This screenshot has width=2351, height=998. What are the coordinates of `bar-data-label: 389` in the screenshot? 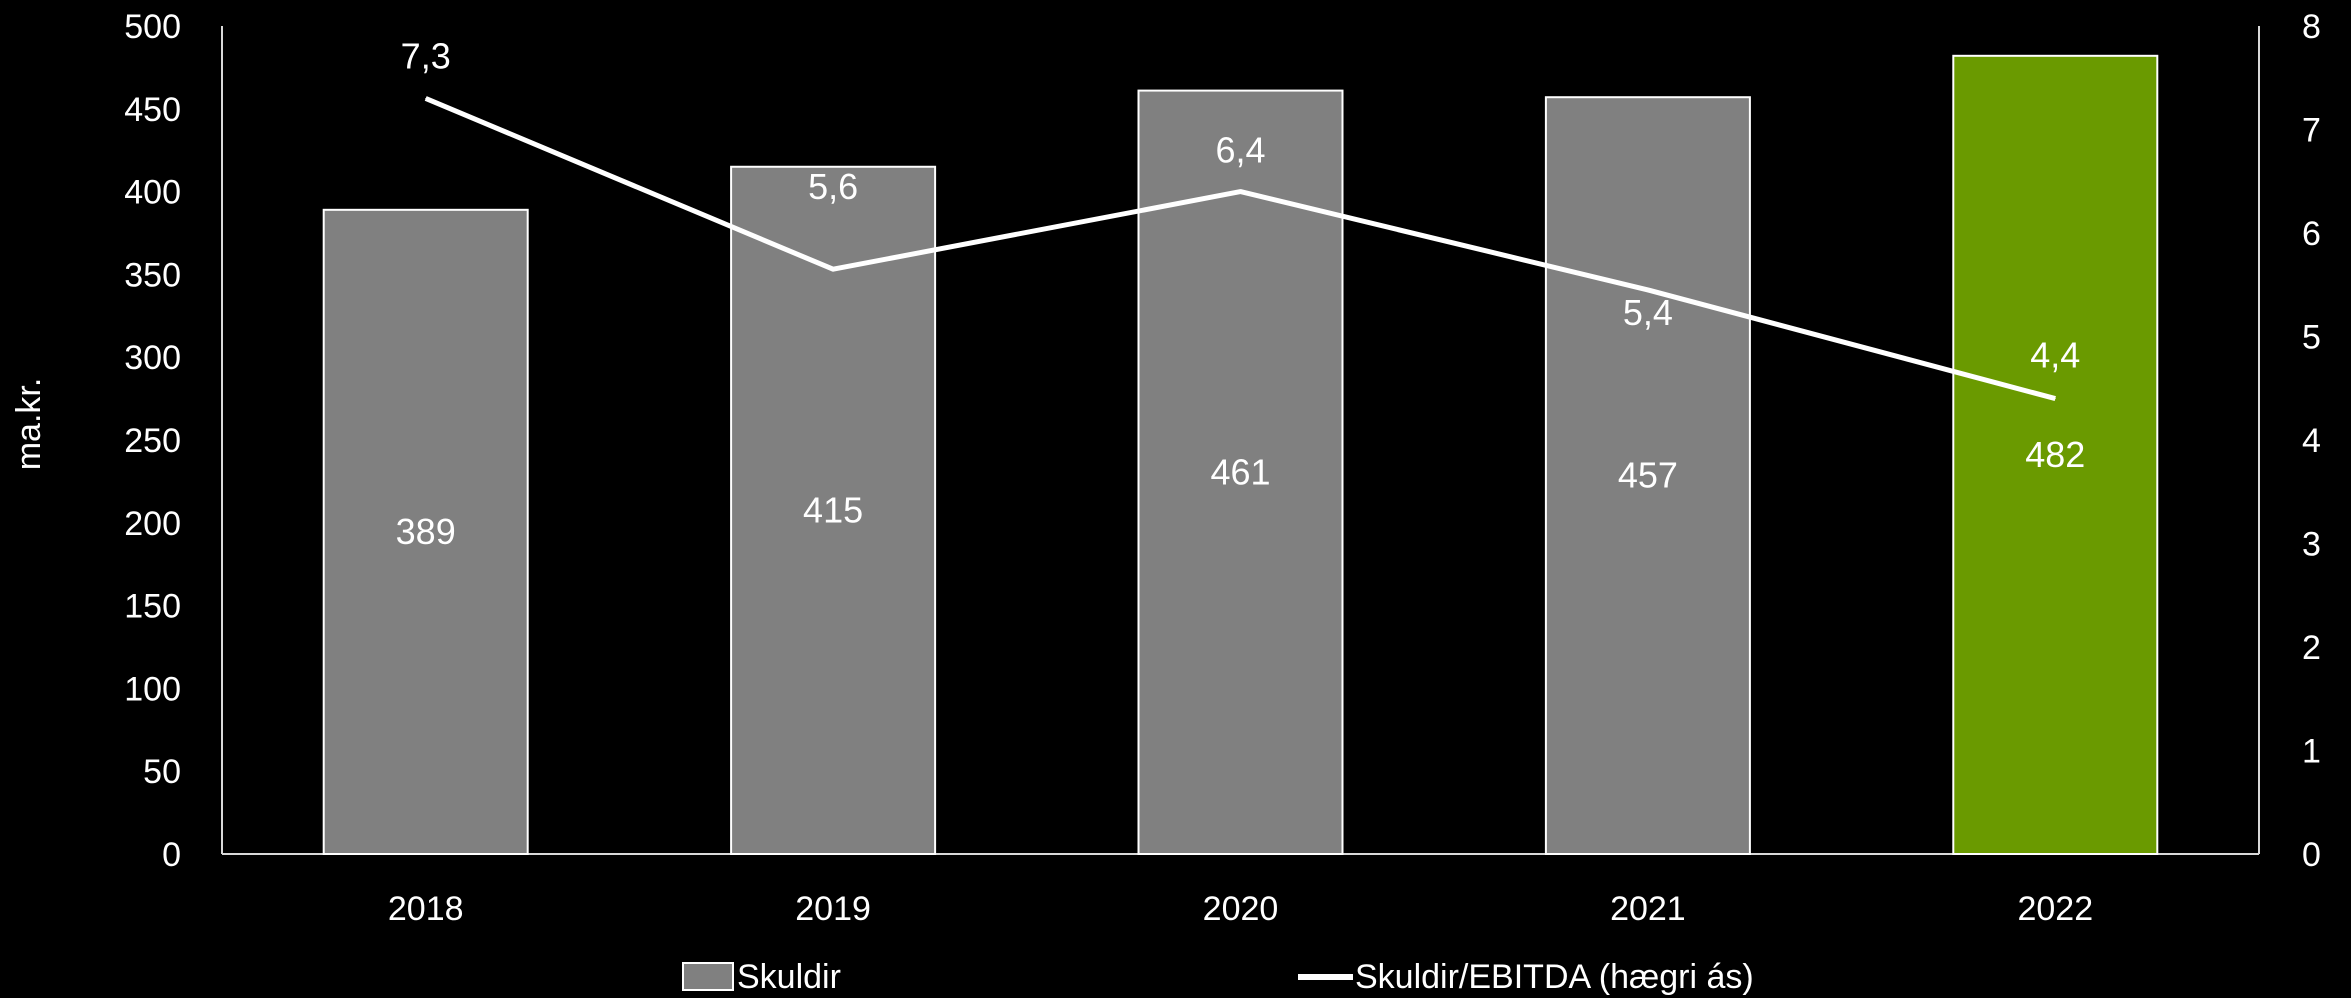 It's located at (426, 531).